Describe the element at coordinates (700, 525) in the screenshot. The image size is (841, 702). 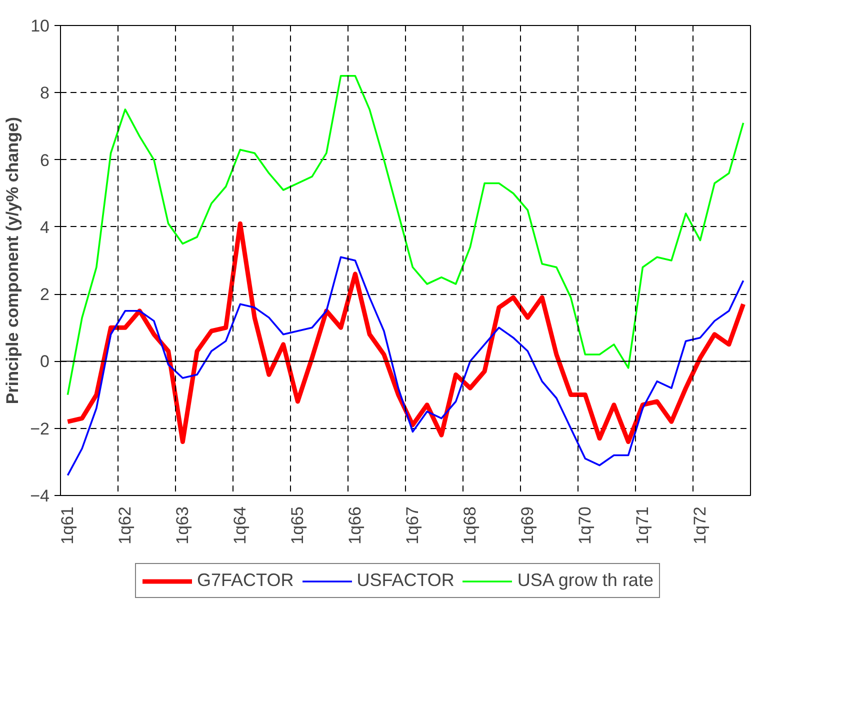
I see `x-tick-label: 1q72` at that location.